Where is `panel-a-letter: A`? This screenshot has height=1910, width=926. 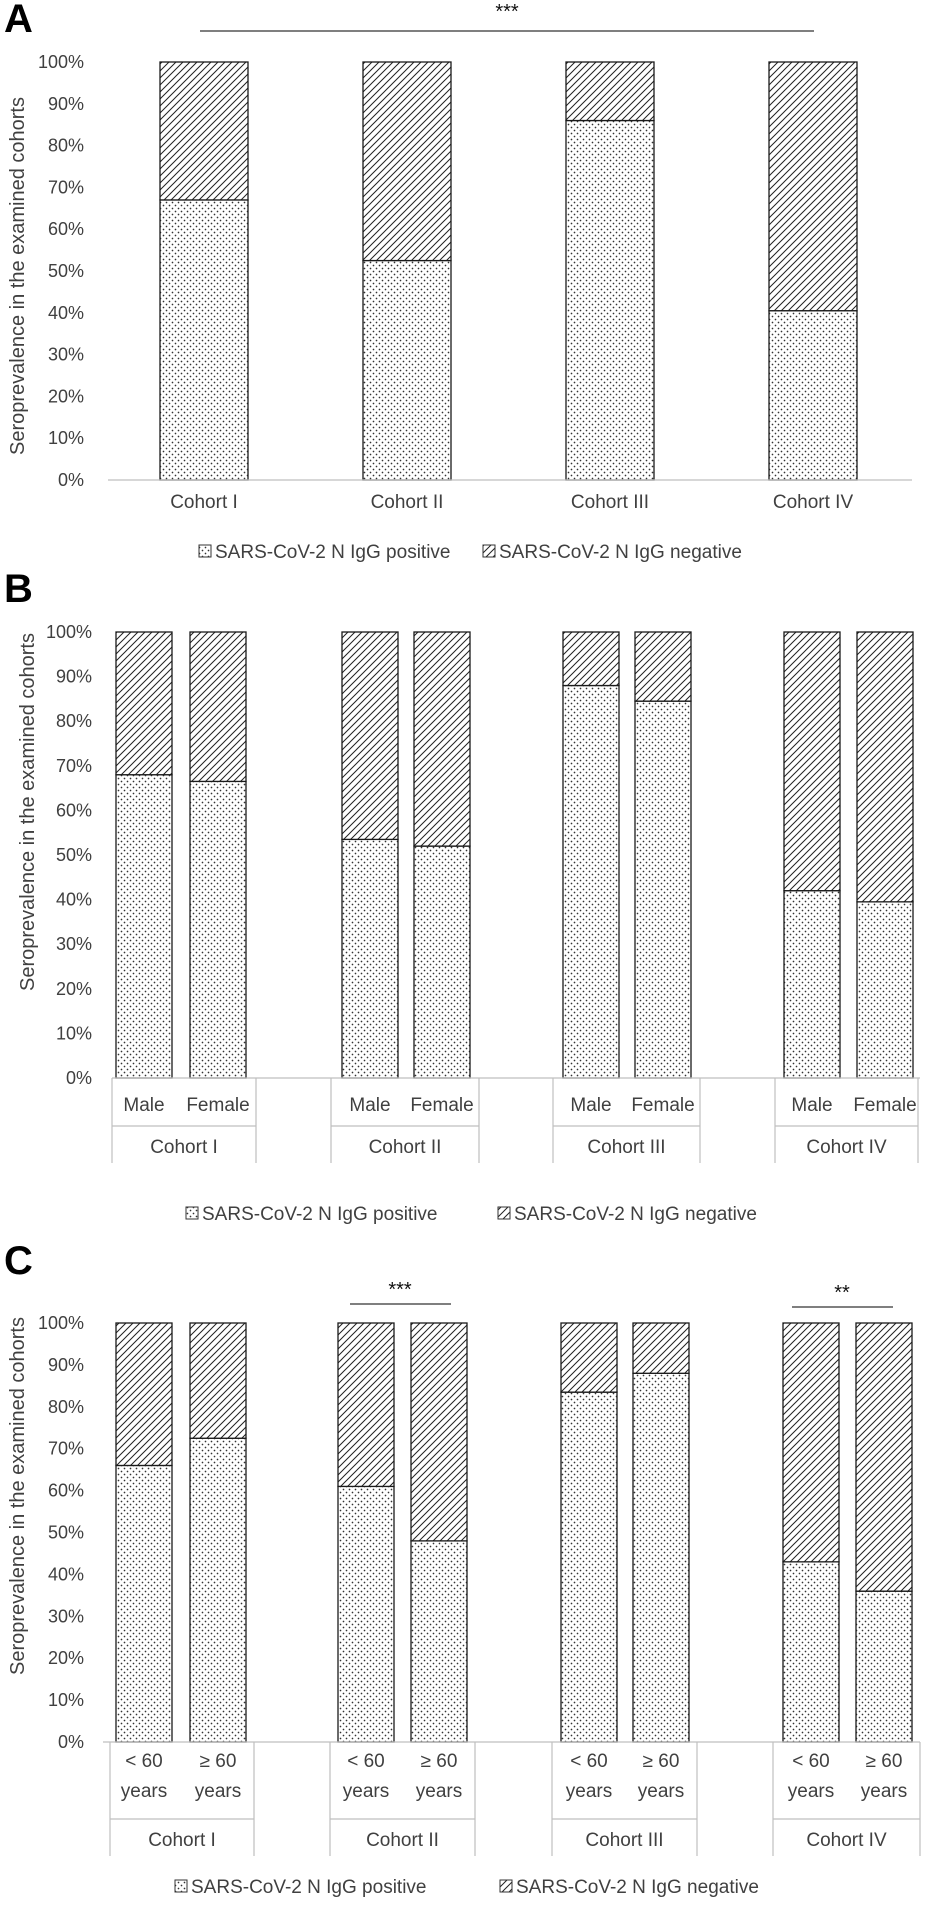 panel-a-letter: A is located at coordinates (18, 20).